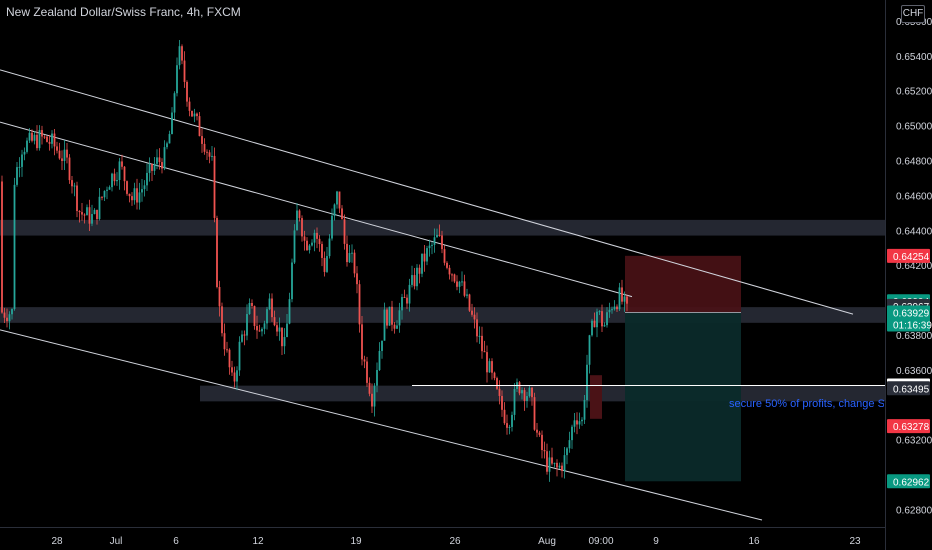  I want to click on y-tick-label: 0.63200, so click(914, 441).